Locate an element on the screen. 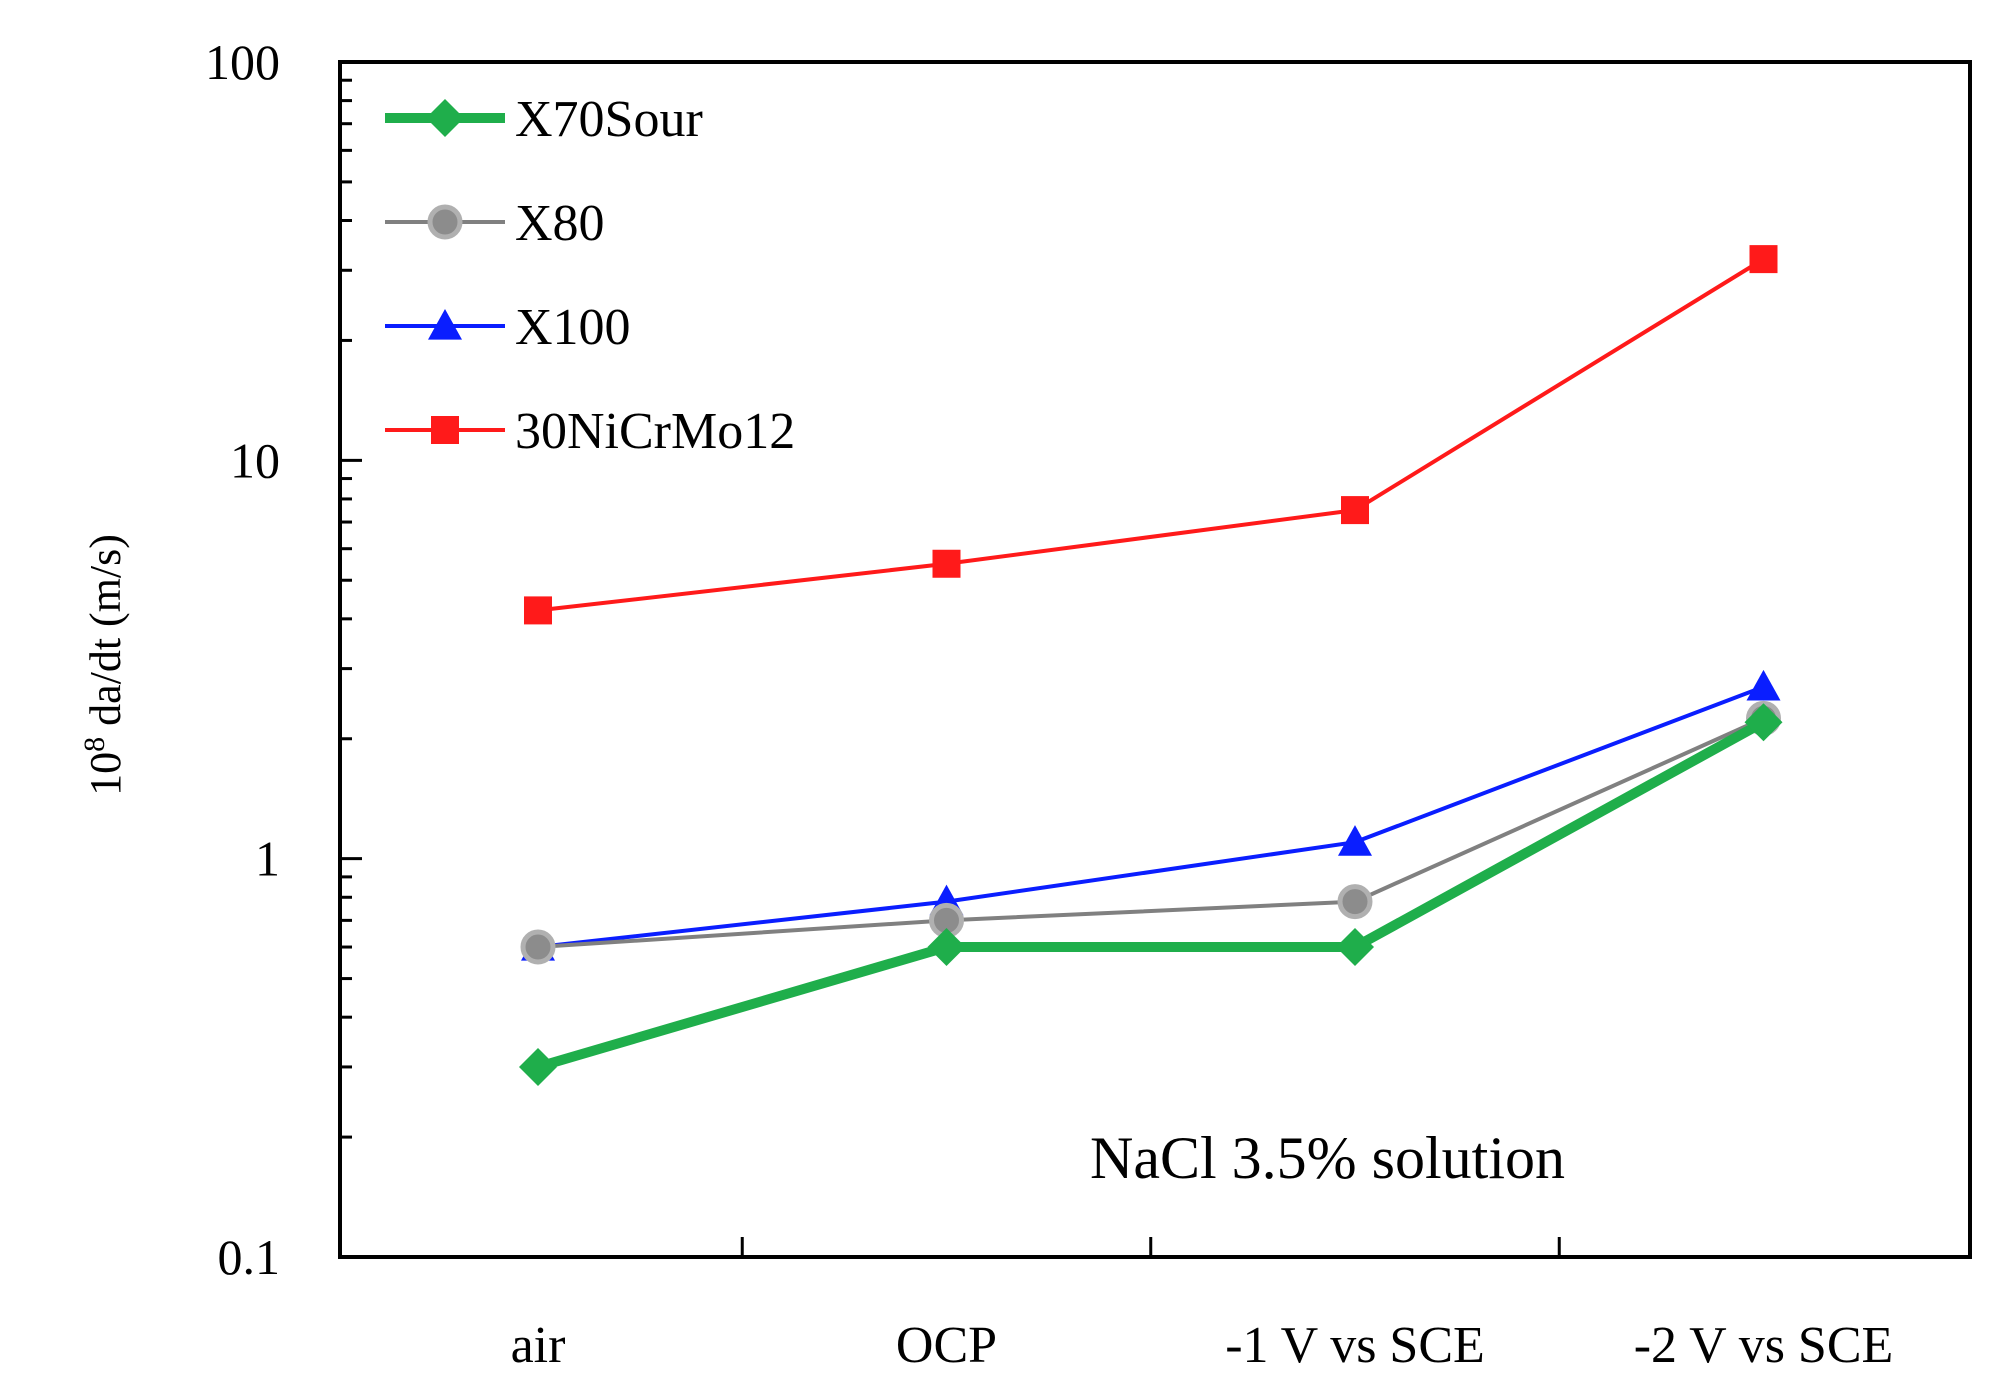 Image resolution: width=1997 pixels, height=1386 pixels. x-tick-label: -2 V vs SCE is located at coordinates (1764, 1345).